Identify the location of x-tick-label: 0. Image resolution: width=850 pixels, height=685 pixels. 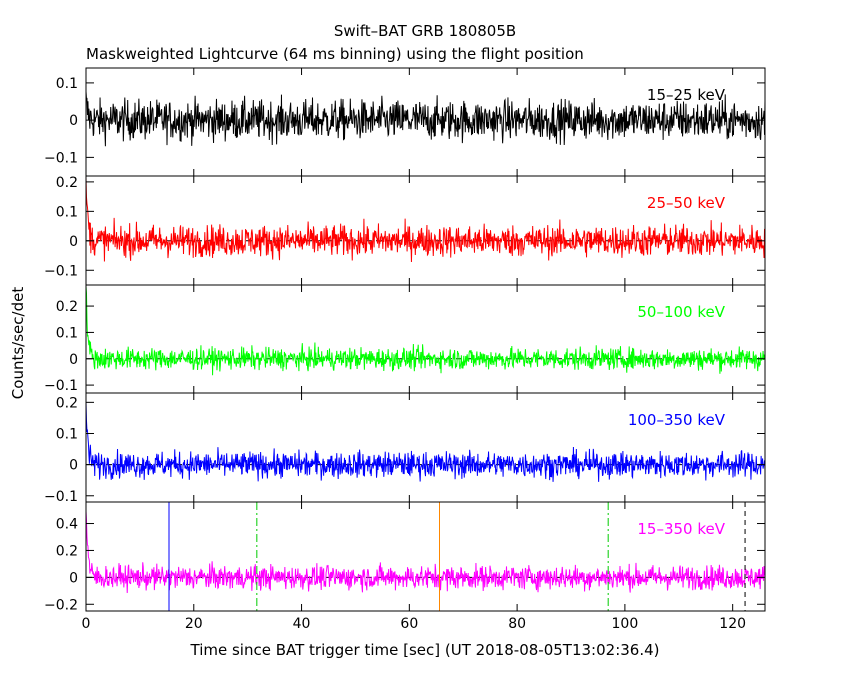
(86, 624).